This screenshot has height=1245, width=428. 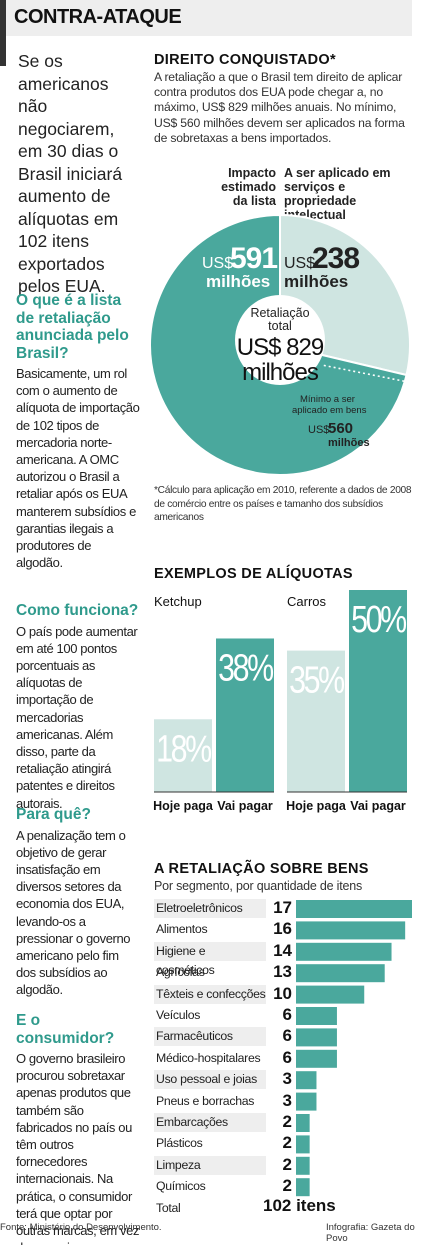 I want to click on bar-value-label: 18%, so click(x=184, y=749).